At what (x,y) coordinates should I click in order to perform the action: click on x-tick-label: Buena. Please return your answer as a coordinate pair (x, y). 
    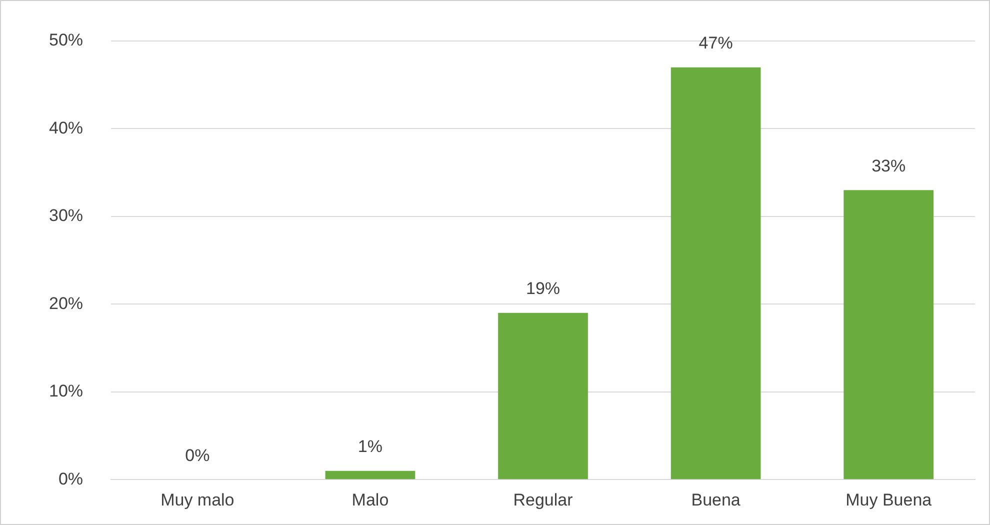
    Looking at the image, I should click on (716, 500).